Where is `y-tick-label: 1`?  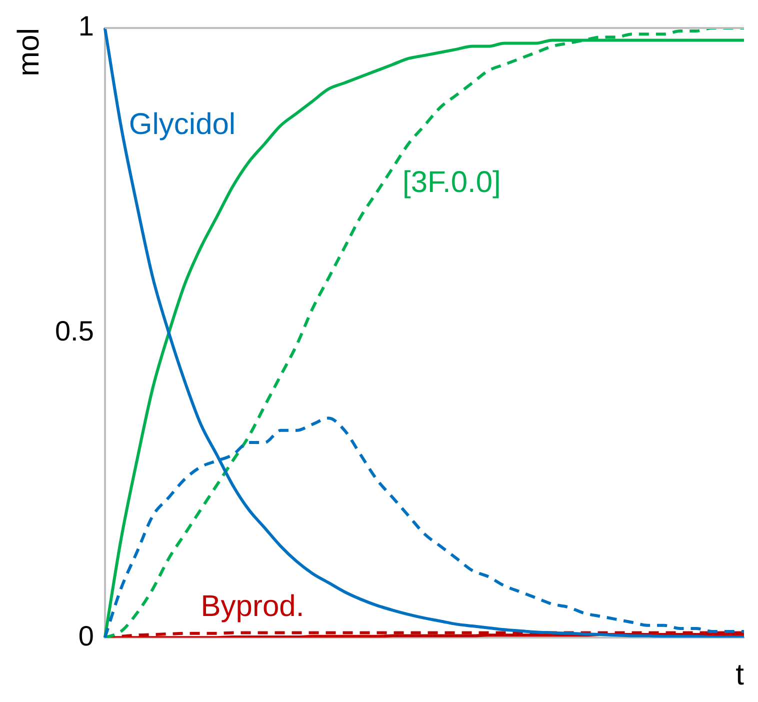
y-tick-label: 1 is located at coordinates (86, 26).